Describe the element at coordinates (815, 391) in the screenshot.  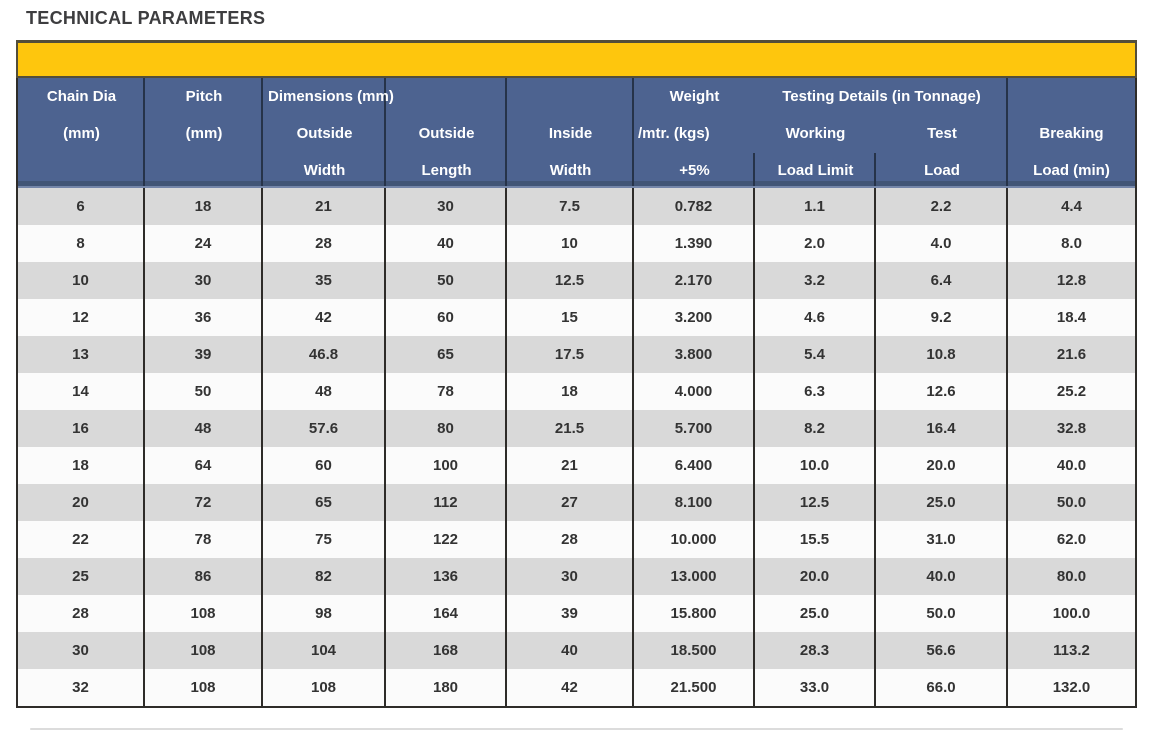
I see `table-cell: 6.3` at that location.